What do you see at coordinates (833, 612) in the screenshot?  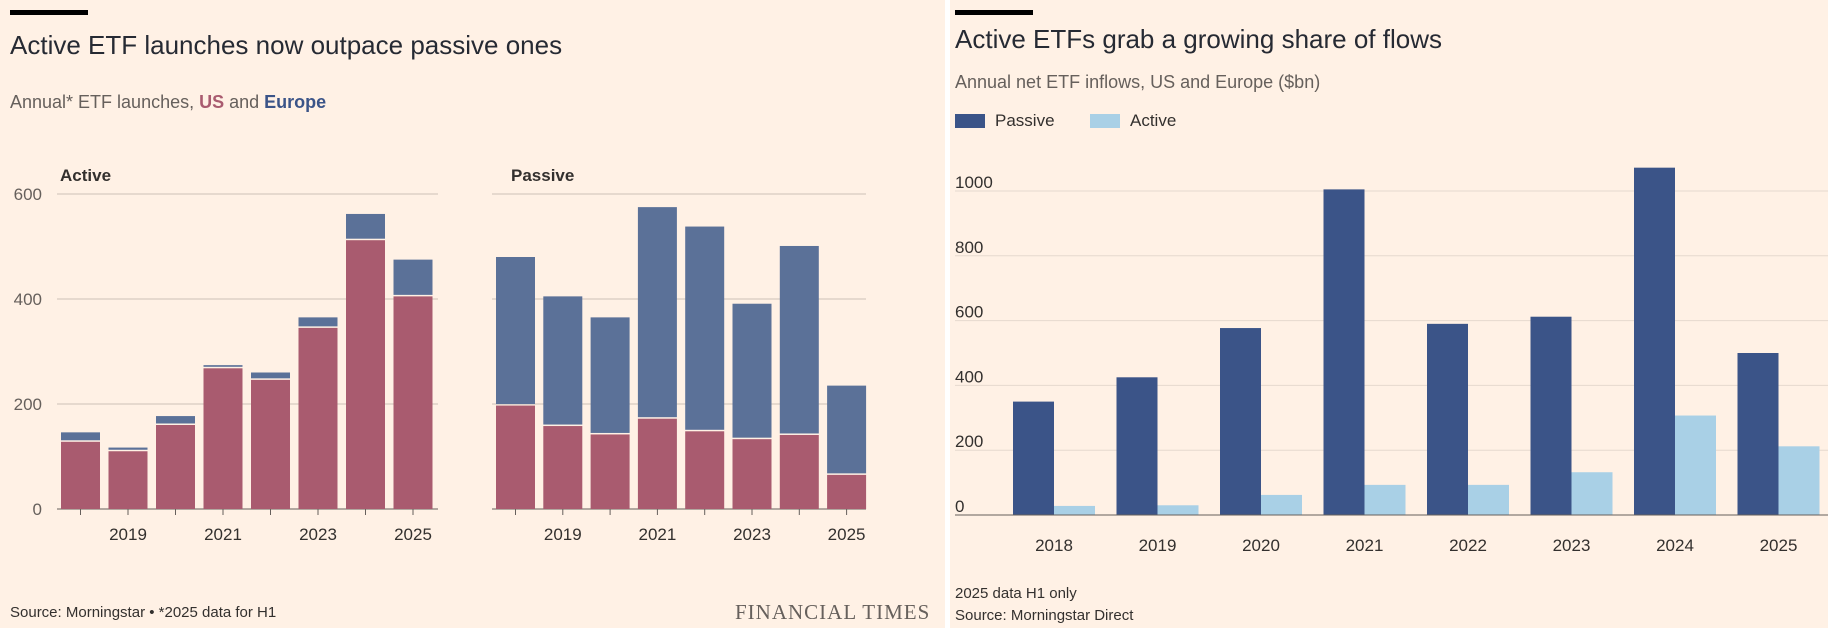 I see `financial-times-logo: FINANCIAL TIMES` at bounding box center [833, 612].